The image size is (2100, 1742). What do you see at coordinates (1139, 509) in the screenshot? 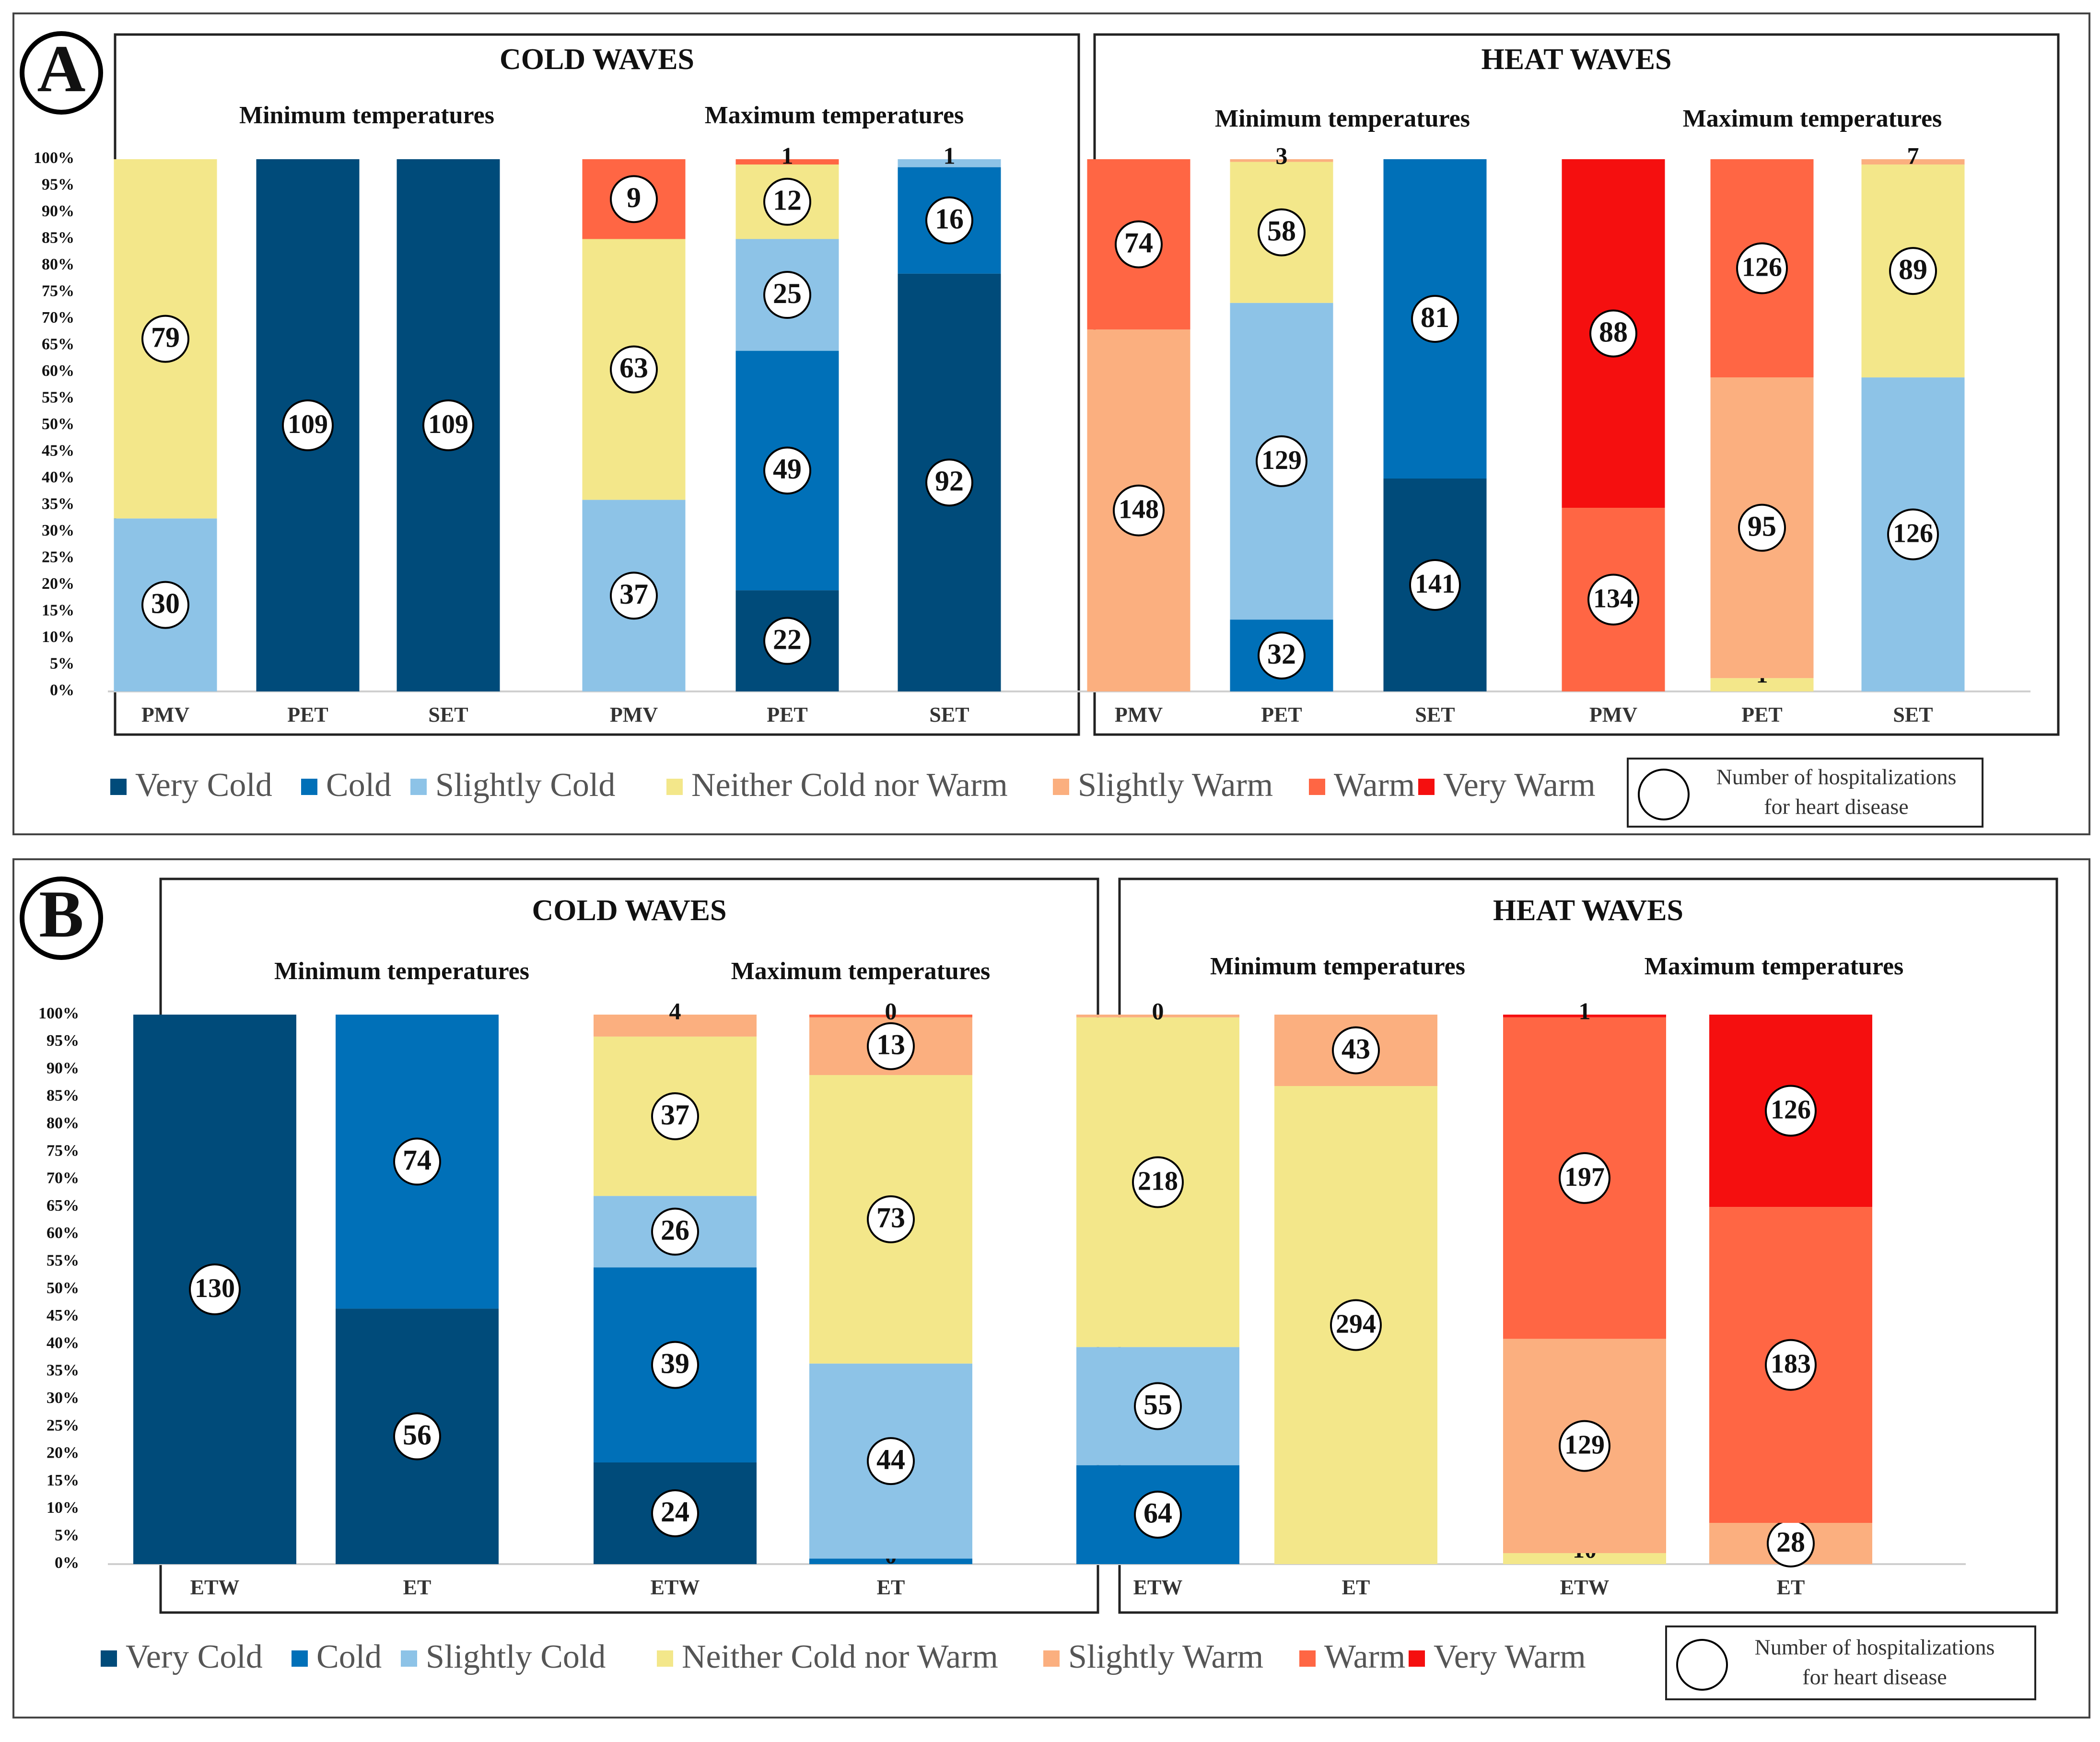
I see `count-label: 148` at bounding box center [1139, 509].